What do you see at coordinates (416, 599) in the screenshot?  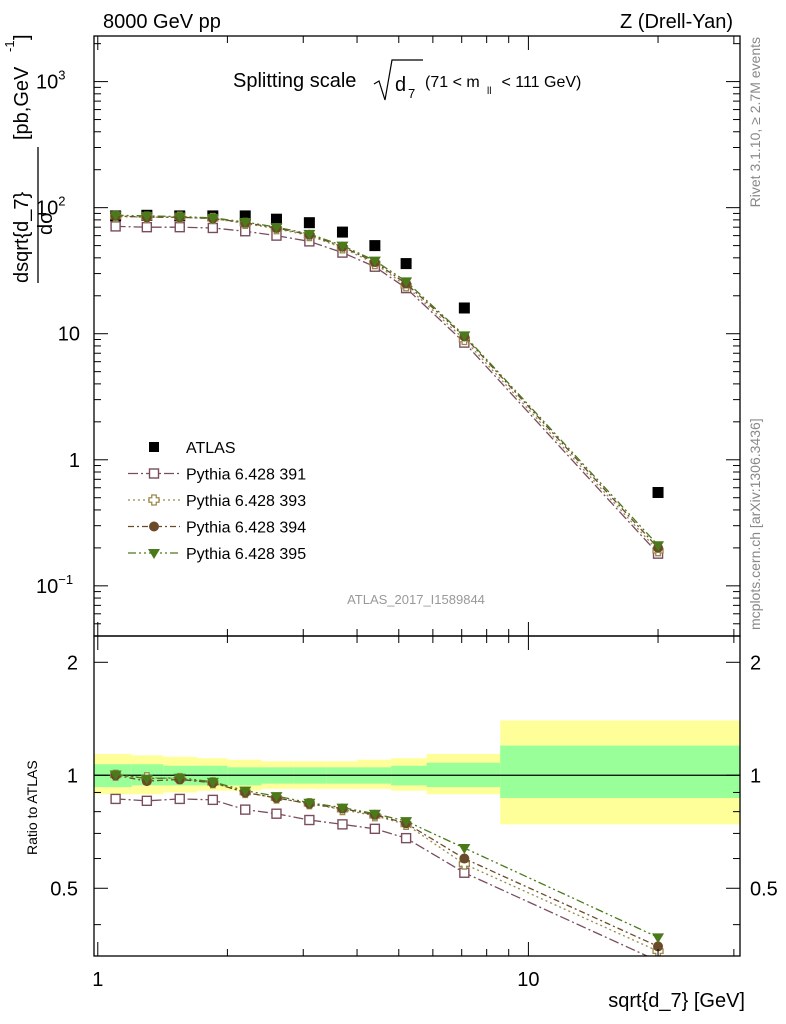 I see `analysis-id: ATLAS_2017_I1589844` at bounding box center [416, 599].